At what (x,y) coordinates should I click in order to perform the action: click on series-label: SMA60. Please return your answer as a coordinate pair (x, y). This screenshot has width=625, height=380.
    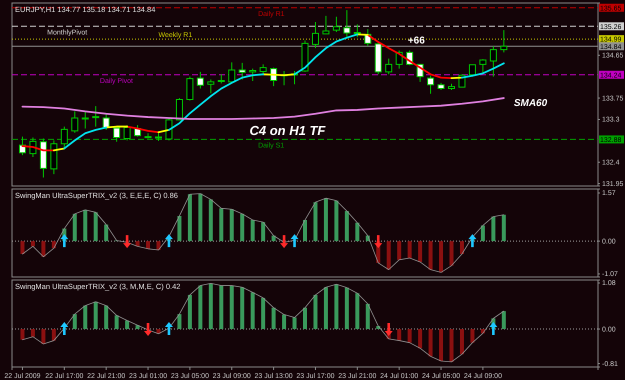
    Looking at the image, I should click on (531, 104).